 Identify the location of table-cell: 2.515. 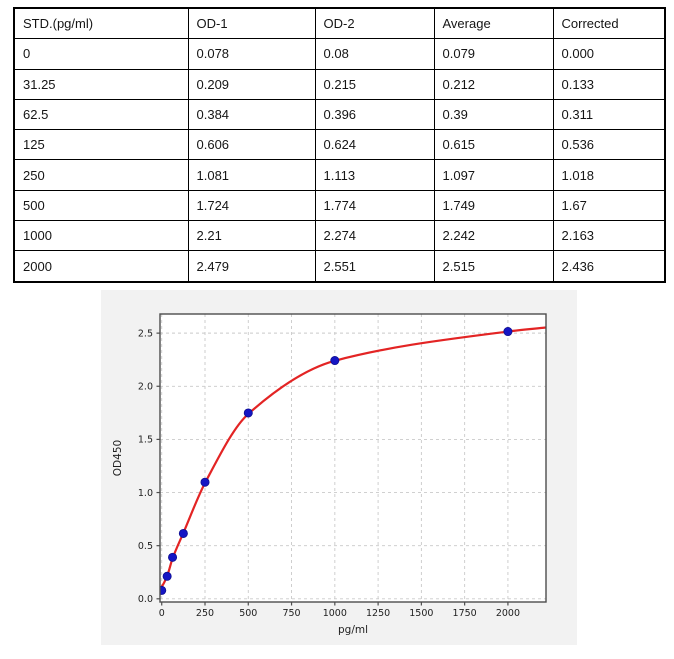
(493, 266).